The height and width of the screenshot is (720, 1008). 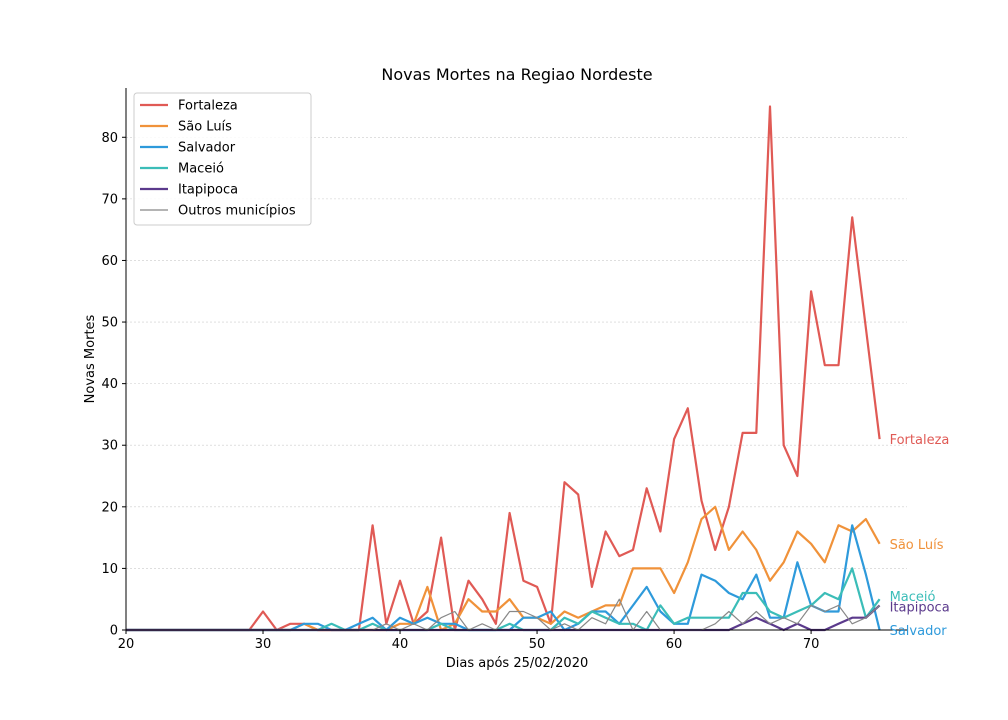 I want to click on x-tick-label-40: 40, so click(x=400, y=644).